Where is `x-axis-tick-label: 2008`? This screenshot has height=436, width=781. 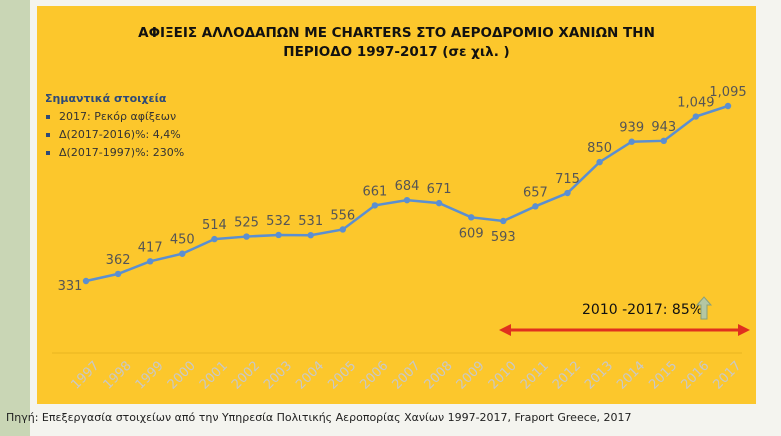
x-axis-tick-label: 2008 is located at coordinates (439, 376).